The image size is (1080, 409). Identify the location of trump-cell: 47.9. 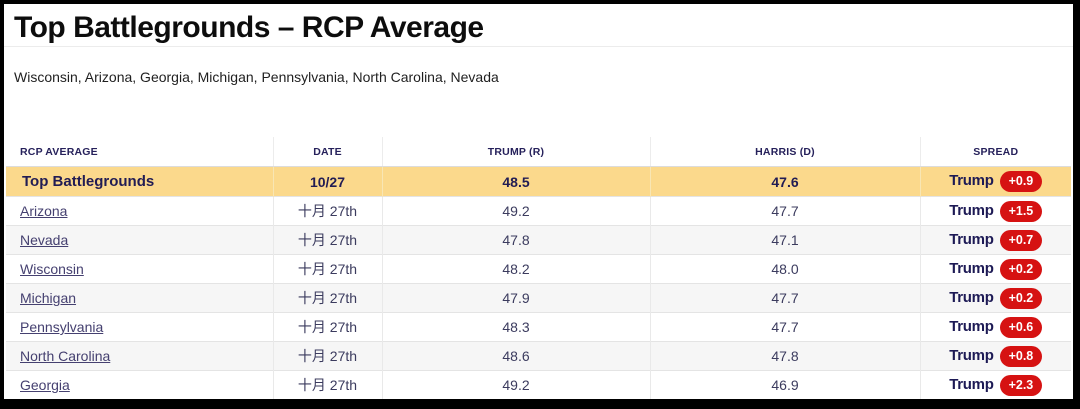
(515, 298).